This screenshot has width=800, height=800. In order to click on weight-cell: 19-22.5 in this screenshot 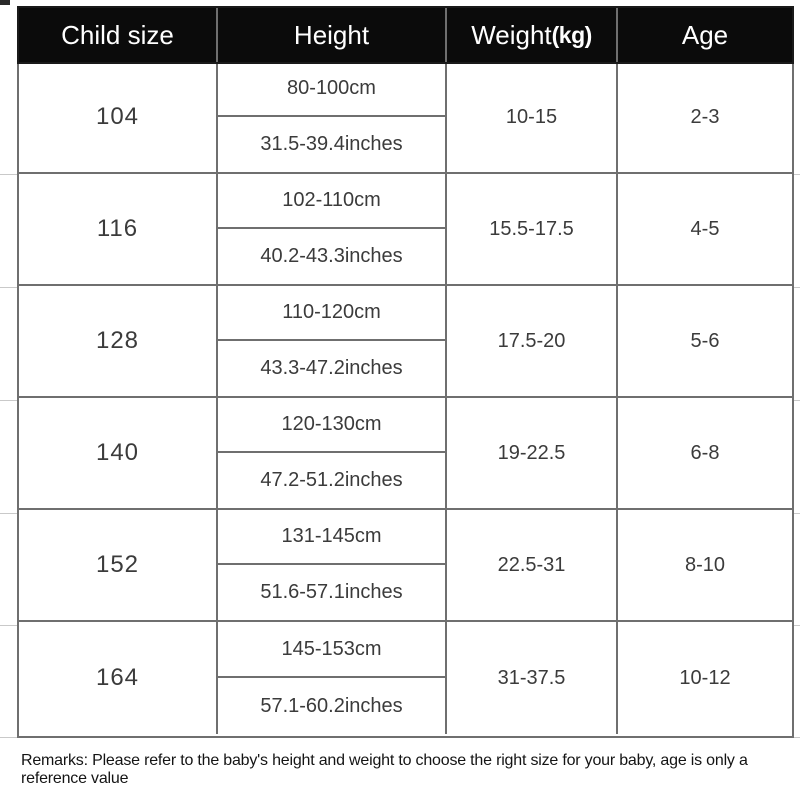, I will do `click(532, 453)`.